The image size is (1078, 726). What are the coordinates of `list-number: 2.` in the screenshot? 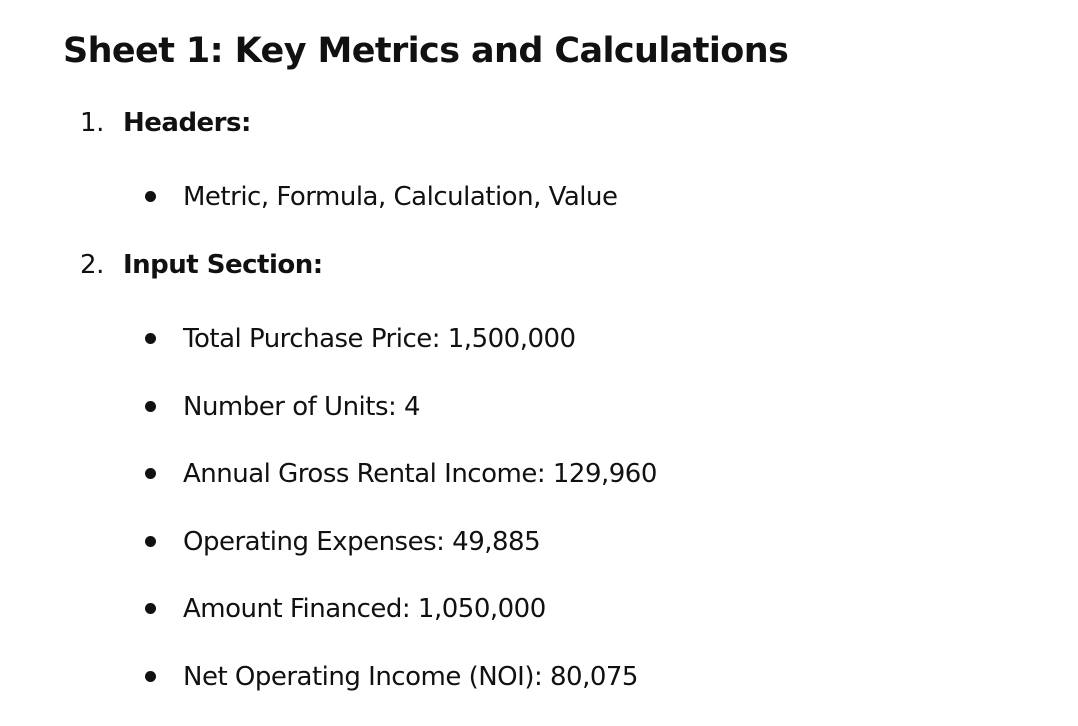 It's located at (92, 265).